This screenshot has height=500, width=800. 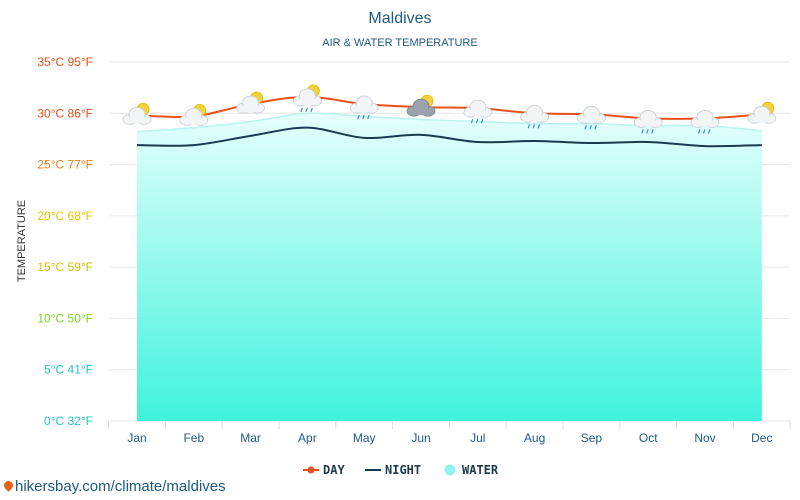 I want to click on x-tick-label: May, so click(x=364, y=438).